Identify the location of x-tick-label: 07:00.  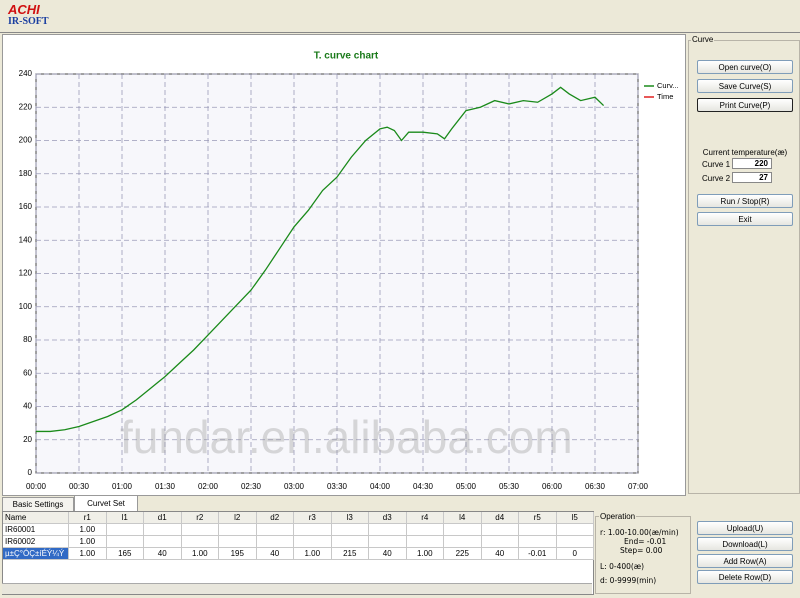
(638, 486).